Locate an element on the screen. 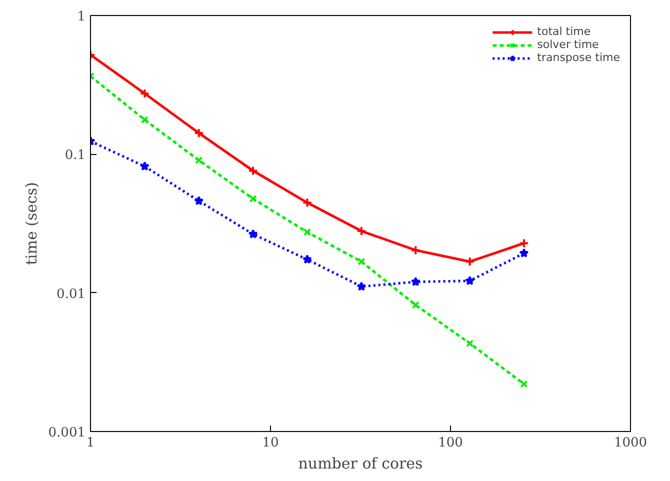 The height and width of the screenshot is (481, 670). y-tick-label: 1 is located at coordinates (81, 17).